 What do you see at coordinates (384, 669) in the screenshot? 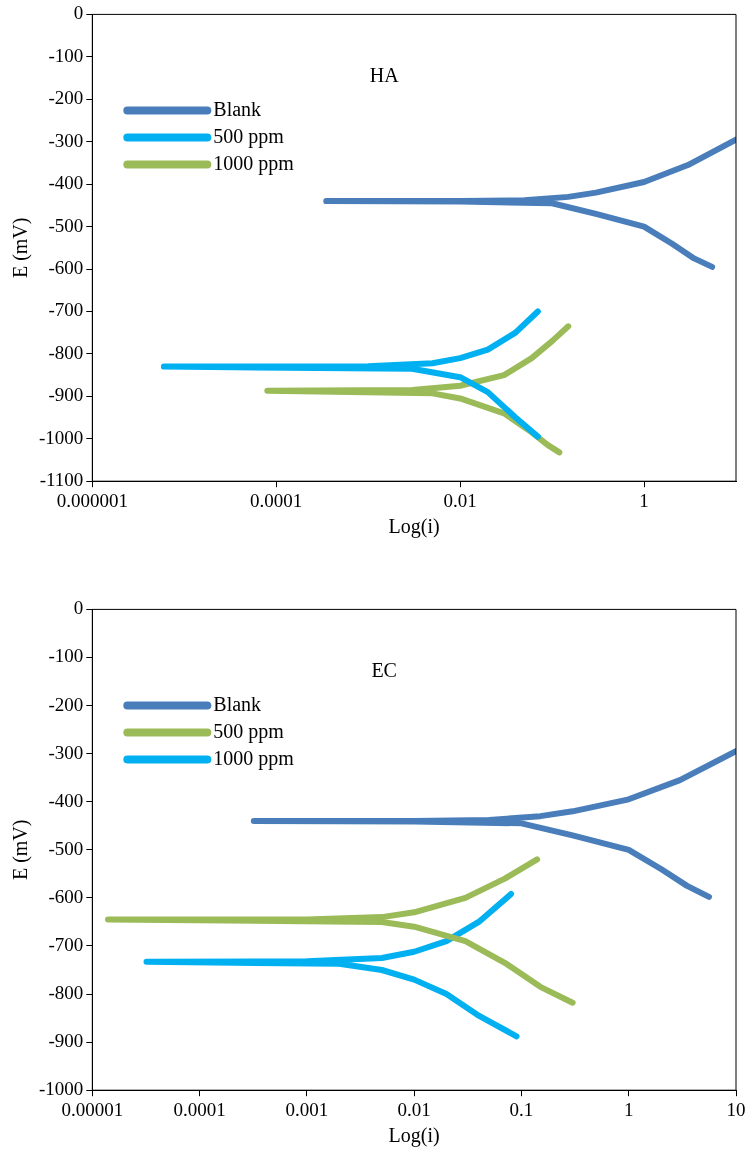
I see `text: EC` at bounding box center [384, 669].